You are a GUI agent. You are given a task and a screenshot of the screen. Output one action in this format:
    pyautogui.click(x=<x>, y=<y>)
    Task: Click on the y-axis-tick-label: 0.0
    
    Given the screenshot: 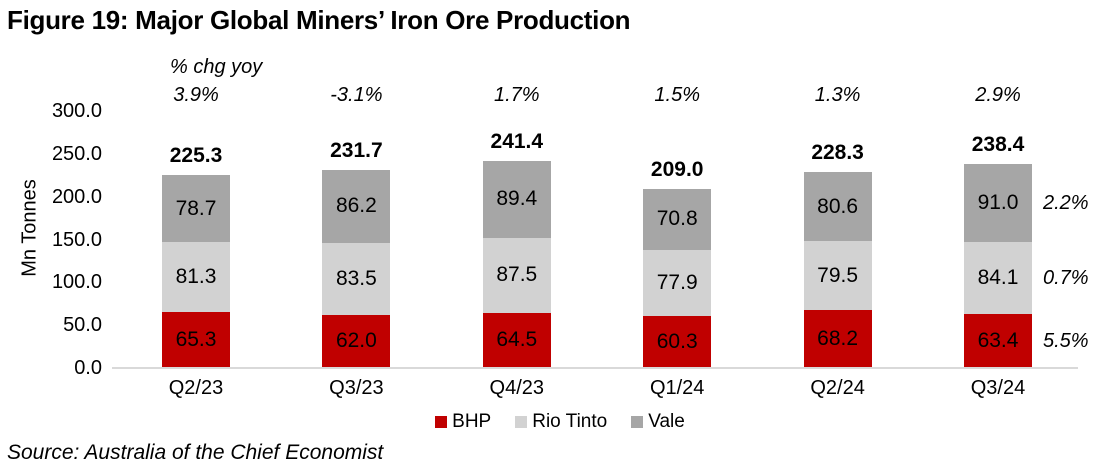 What is the action you would take?
    pyautogui.click(x=88, y=368)
    